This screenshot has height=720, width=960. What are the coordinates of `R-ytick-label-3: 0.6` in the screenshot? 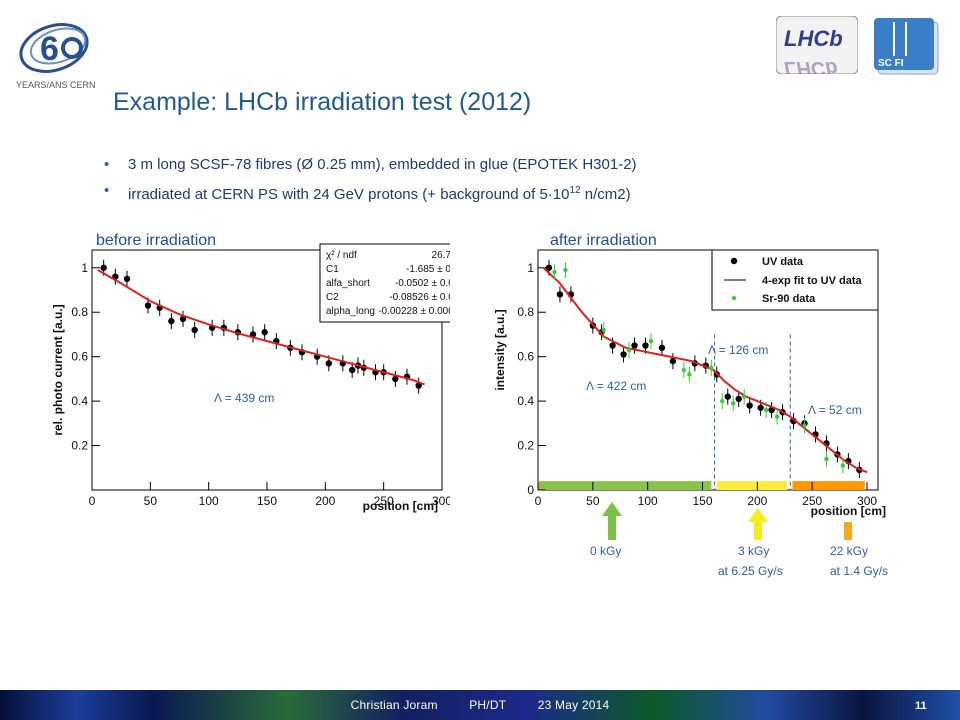 It's located at (525, 357).